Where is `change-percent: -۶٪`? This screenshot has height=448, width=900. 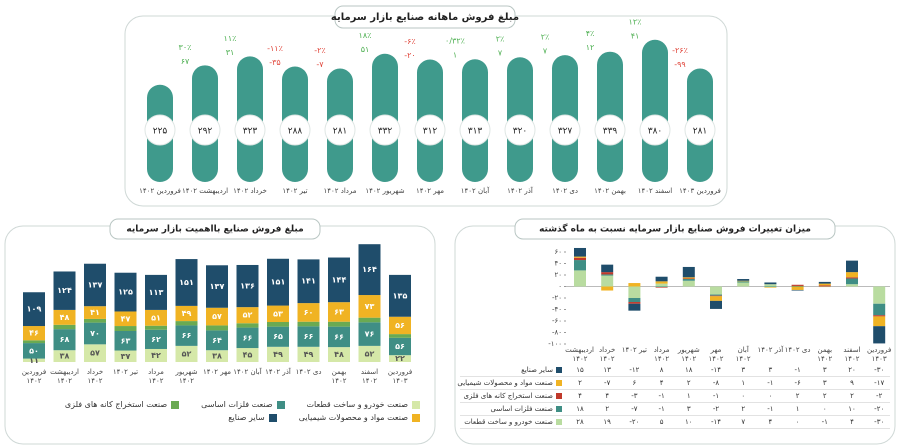 change-percent: -۶٪ is located at coordinates (409, 41).